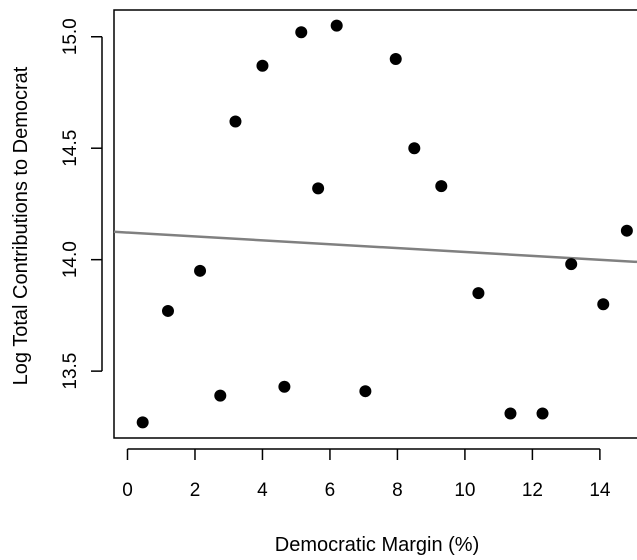 This screenshot has height=560, width=637. I want to click on y-tick-label: 15.0, so click(70, 36).